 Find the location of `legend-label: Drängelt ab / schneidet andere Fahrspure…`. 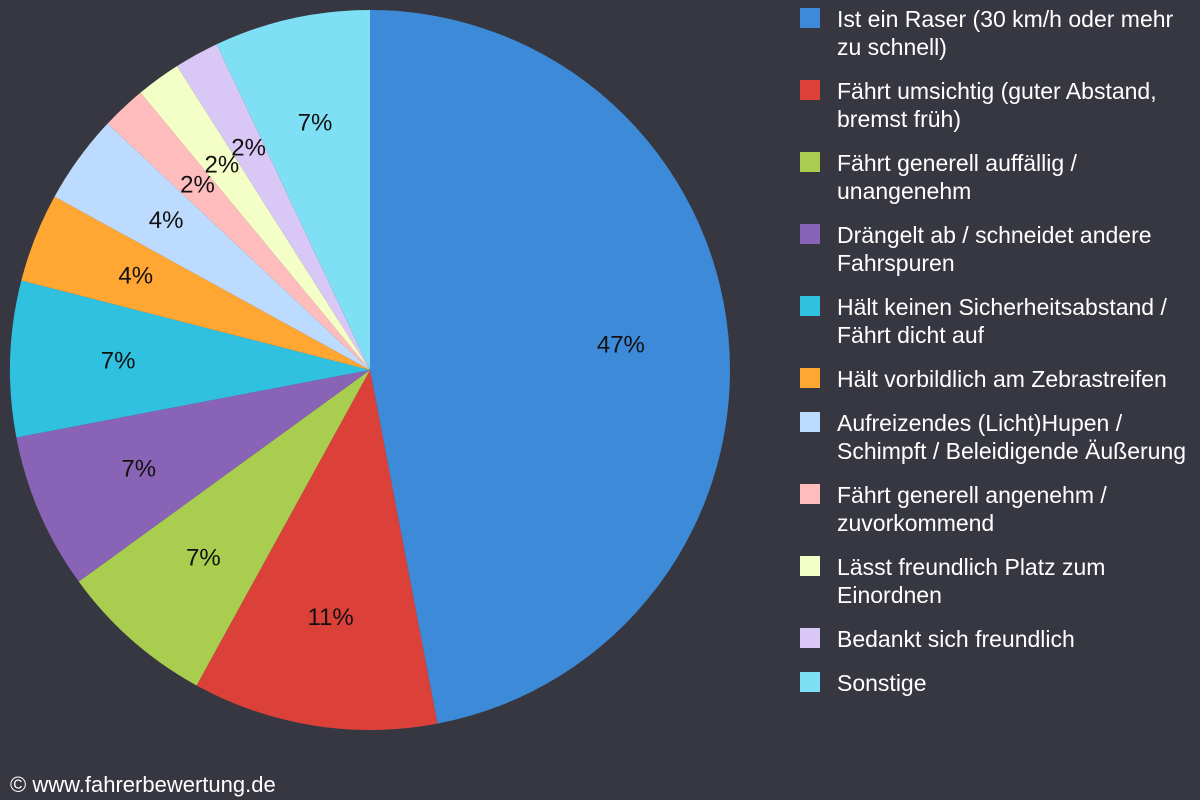

legend-label: Drängelt ab / schneidet andere Fahrspure… is located at coordinates (994, 249).